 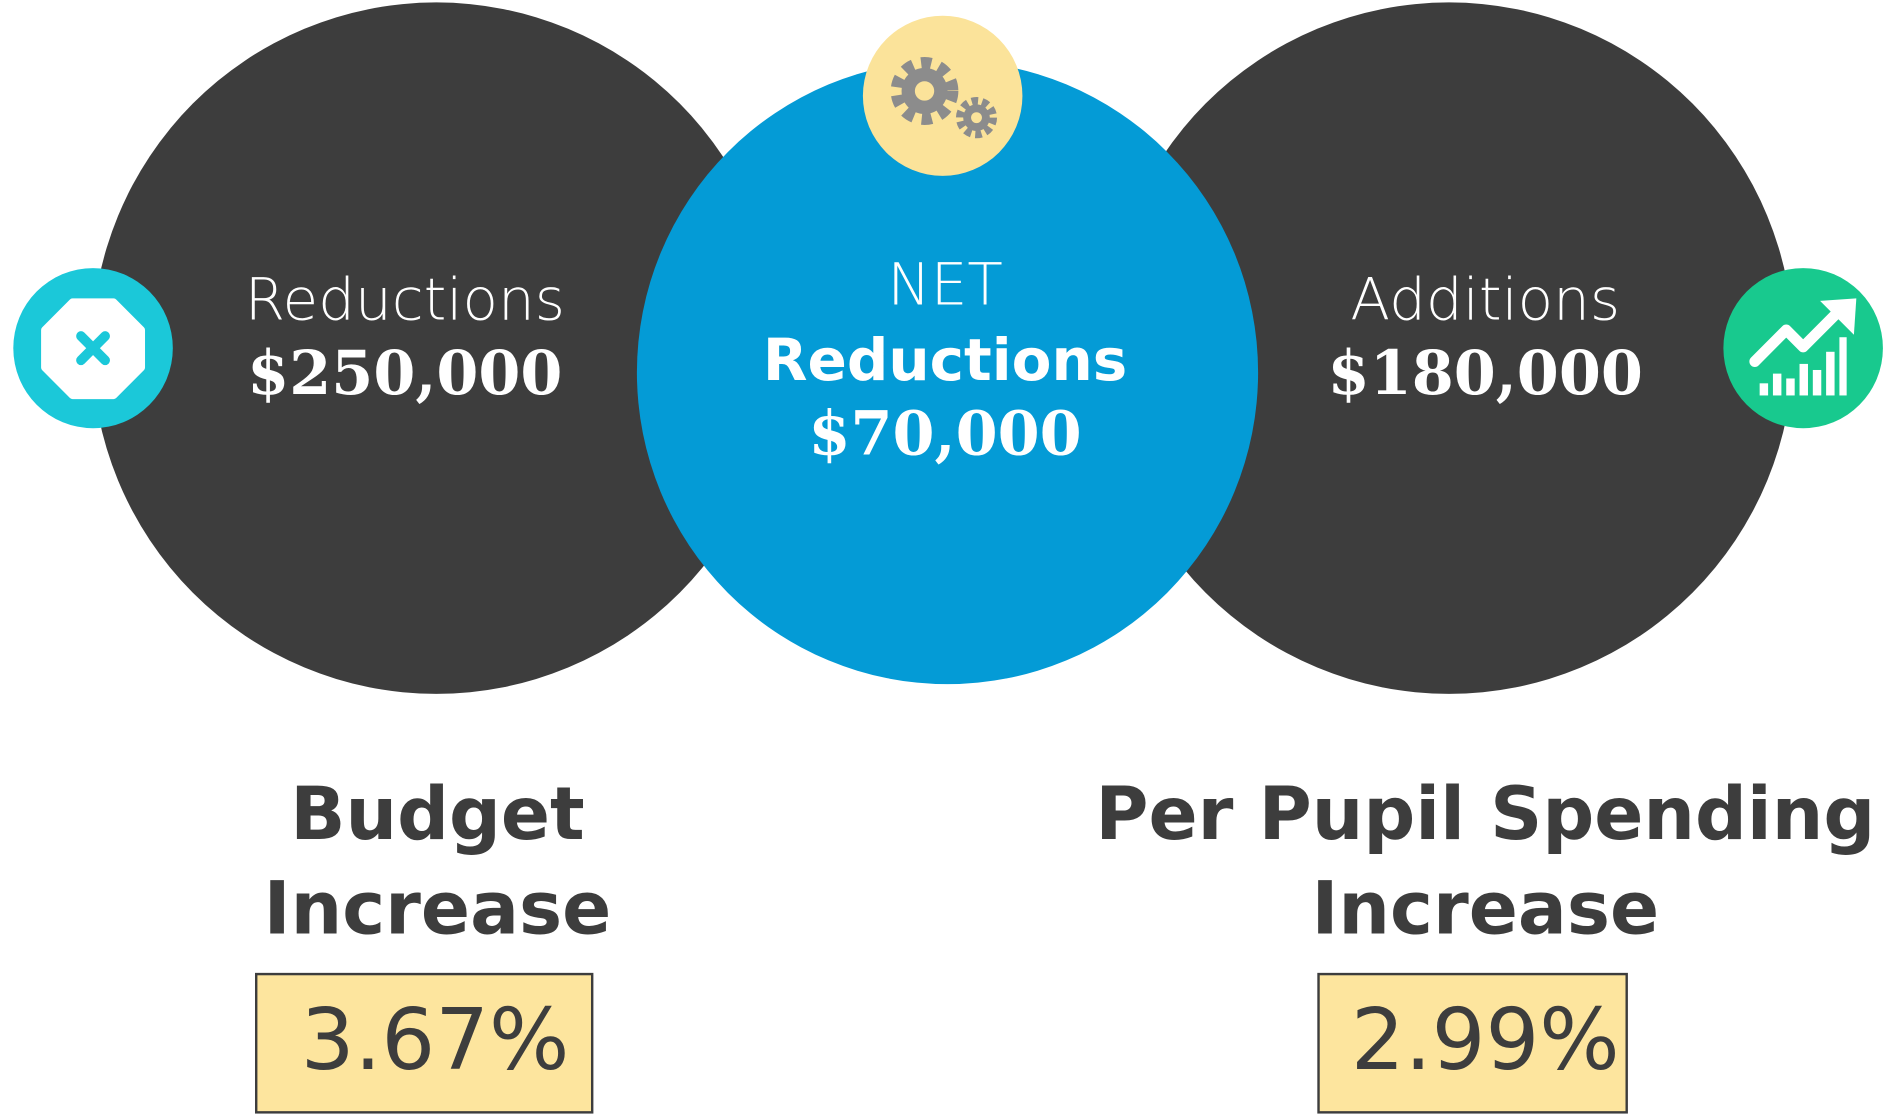 What do you see at coordinates (405, 299) in the screenshot?
I see `reductions-label: Reductions` at bounding box center [405, 299].